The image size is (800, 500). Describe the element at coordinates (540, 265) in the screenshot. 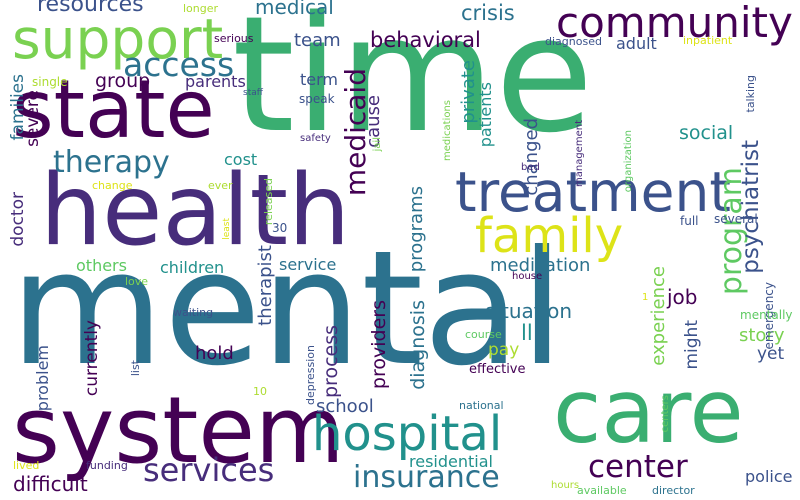

I see `word-medication: medication` at that location.